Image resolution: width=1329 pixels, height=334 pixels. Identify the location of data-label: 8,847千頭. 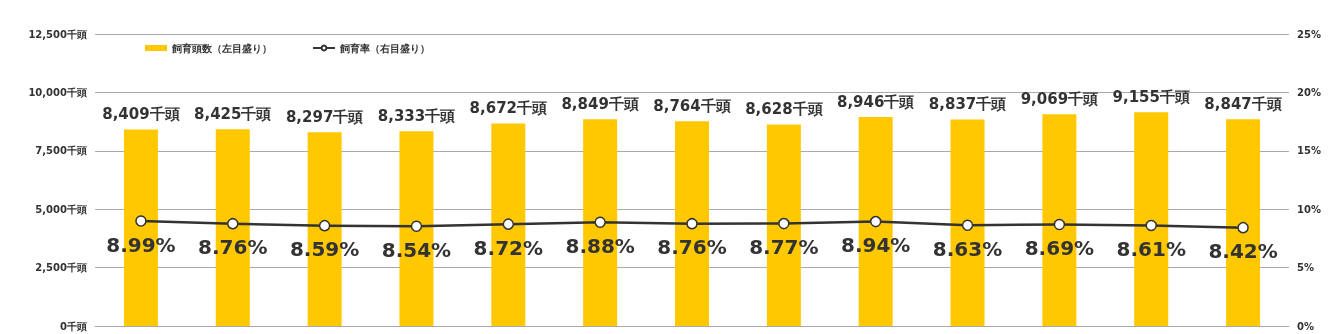
(1243, 103).